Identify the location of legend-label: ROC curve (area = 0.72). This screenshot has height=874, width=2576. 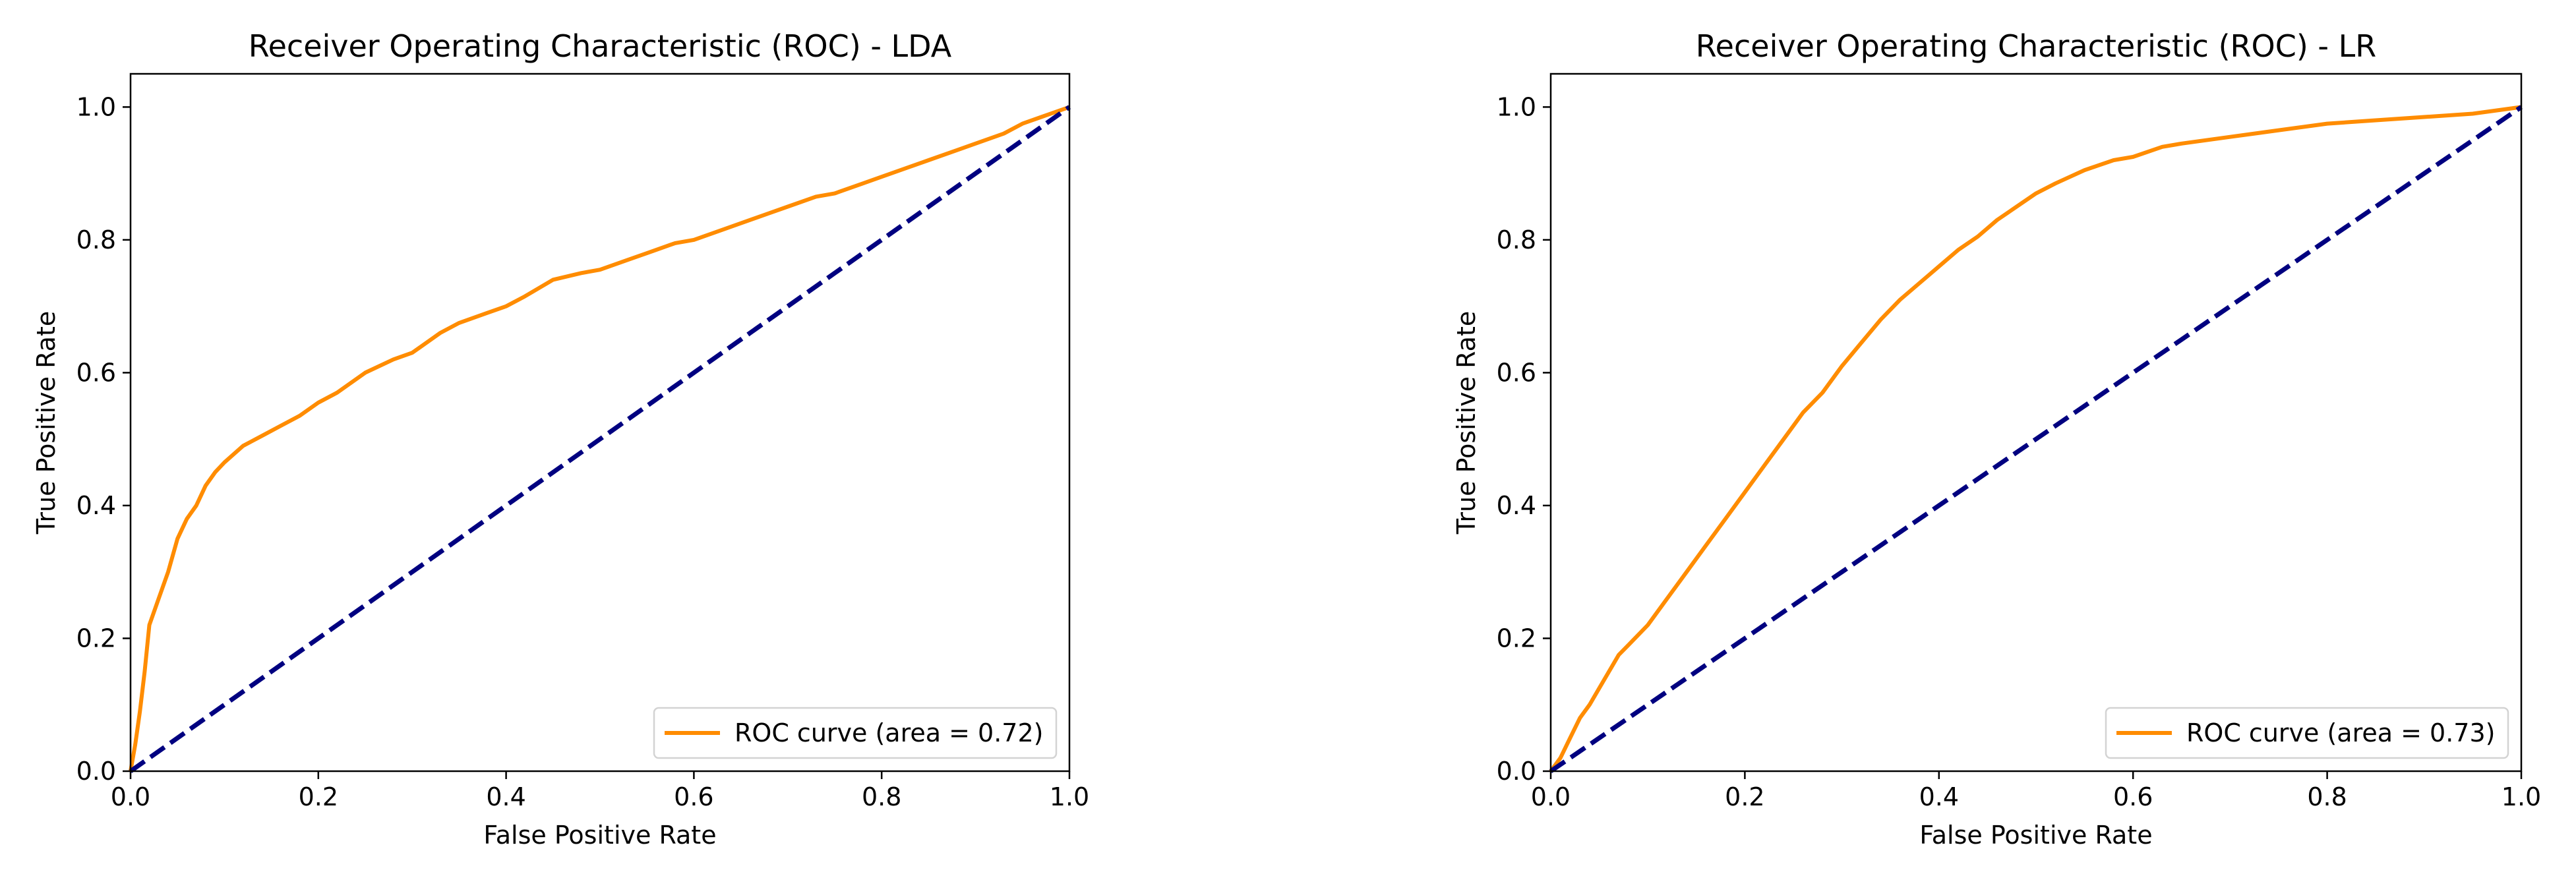
(888, 732).